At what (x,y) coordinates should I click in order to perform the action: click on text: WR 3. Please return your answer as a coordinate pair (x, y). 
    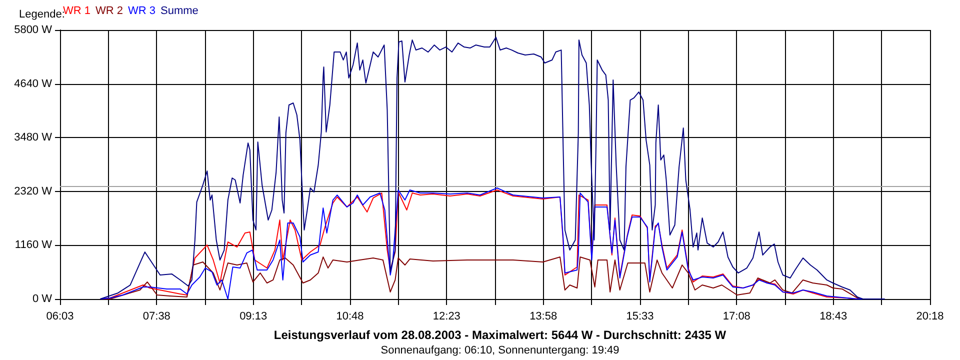
    Looking at the image, I should click on (142, 11).